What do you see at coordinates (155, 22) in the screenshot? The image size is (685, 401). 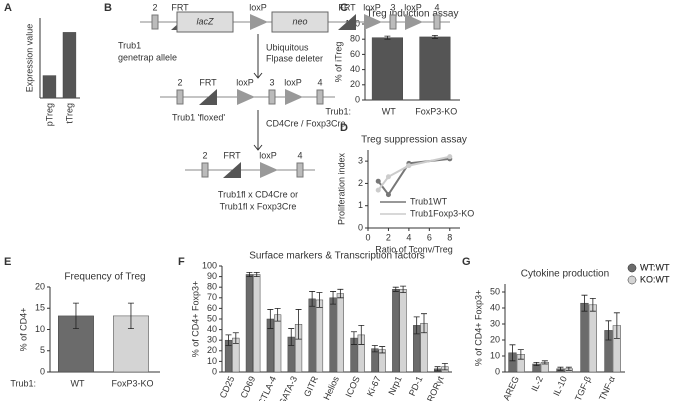 I see `exon` at bounding box center [155, 22].